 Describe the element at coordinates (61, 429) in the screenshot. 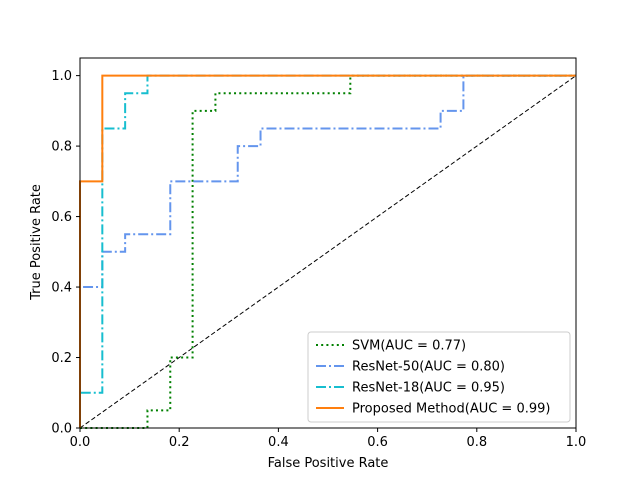

I see `y-tick-label: 0.0` at that location.